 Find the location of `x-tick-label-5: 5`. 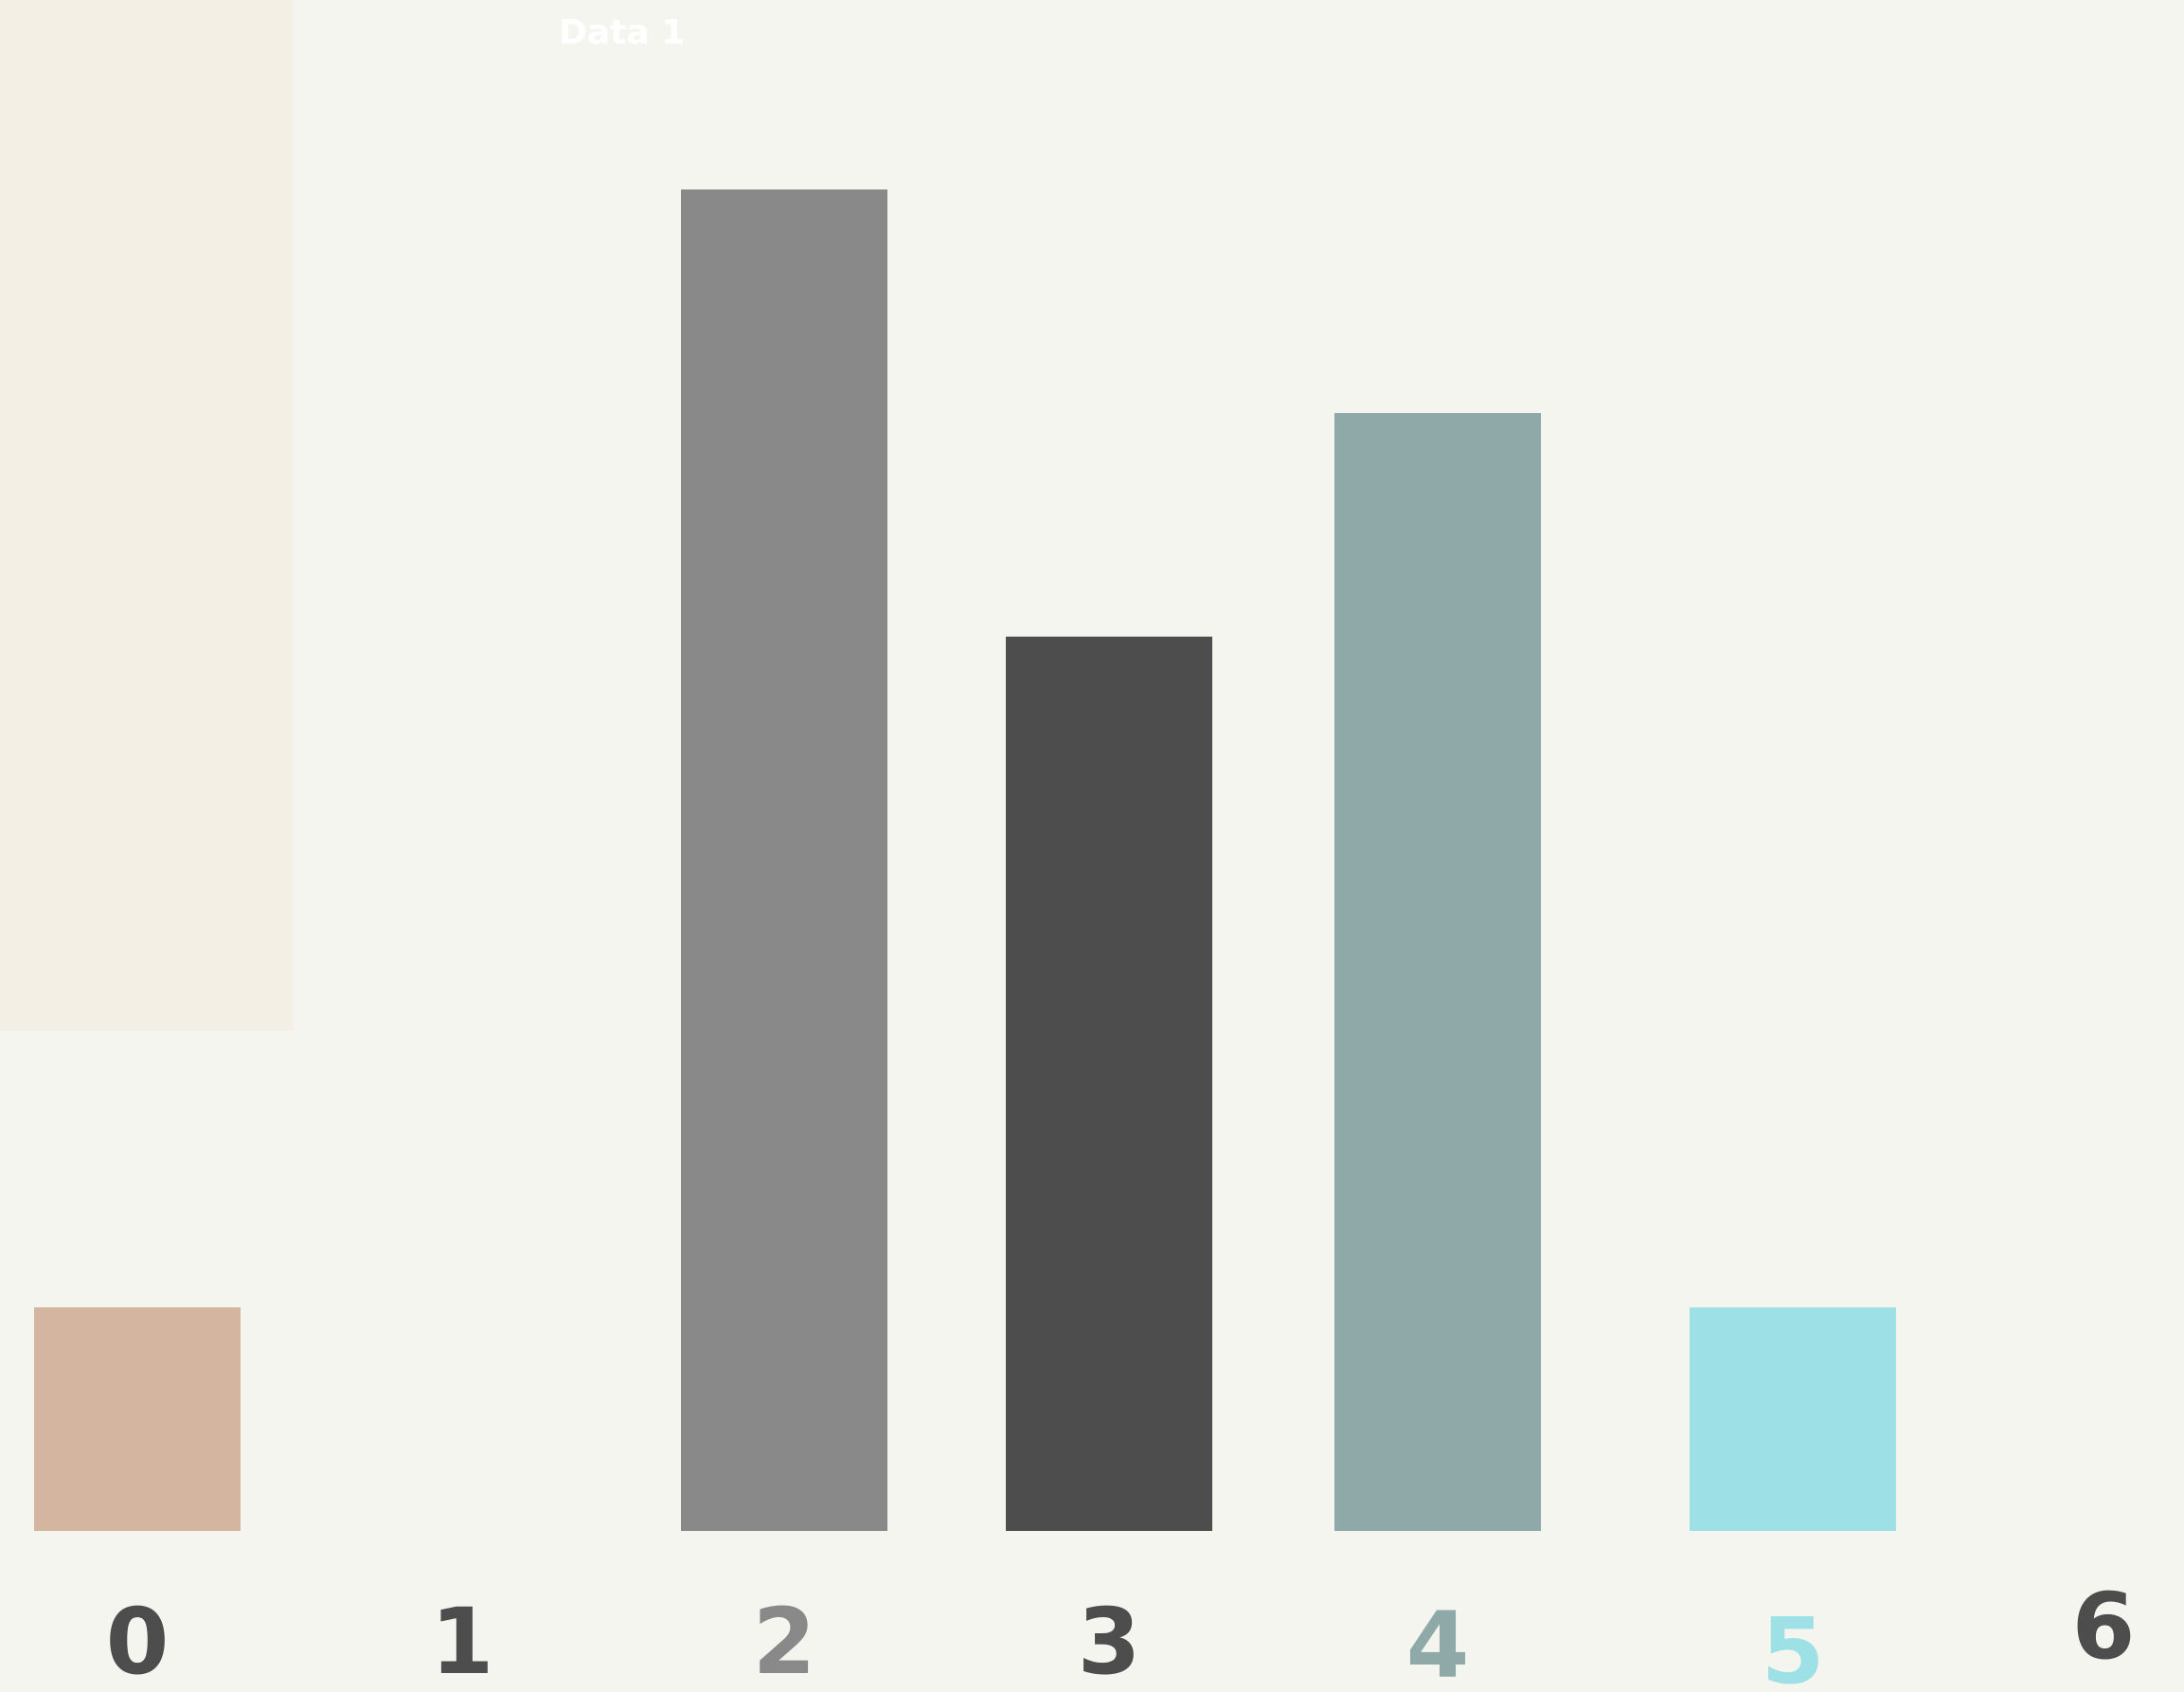

x-tick-label-5: 5 is located at coordinates (1793, 1645).